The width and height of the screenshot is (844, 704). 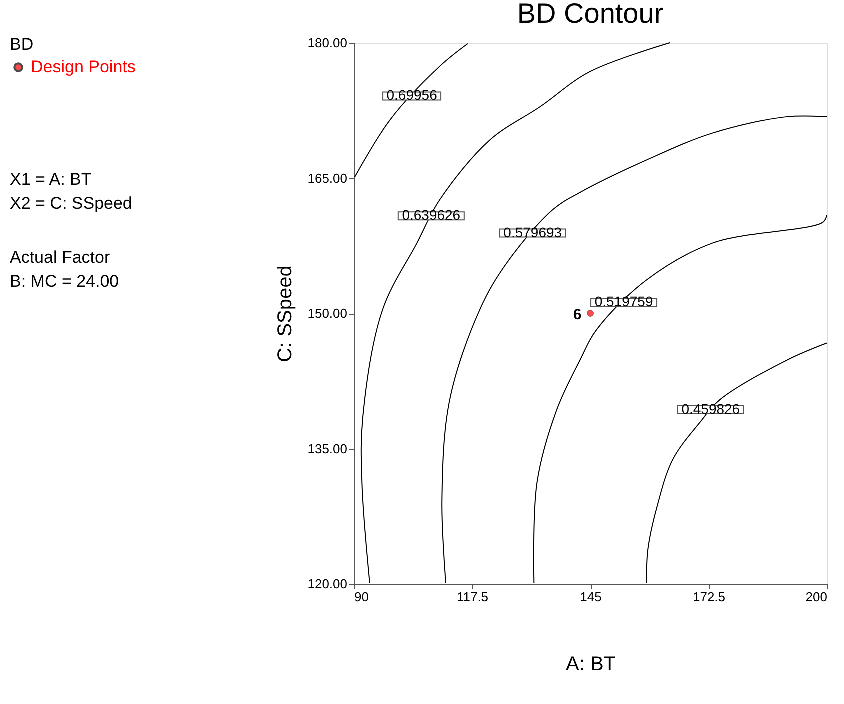 What do you see at coordinates (60, 257) in the screenshot?
I see `text: Actual Factor` at bounding box center [60, 257].